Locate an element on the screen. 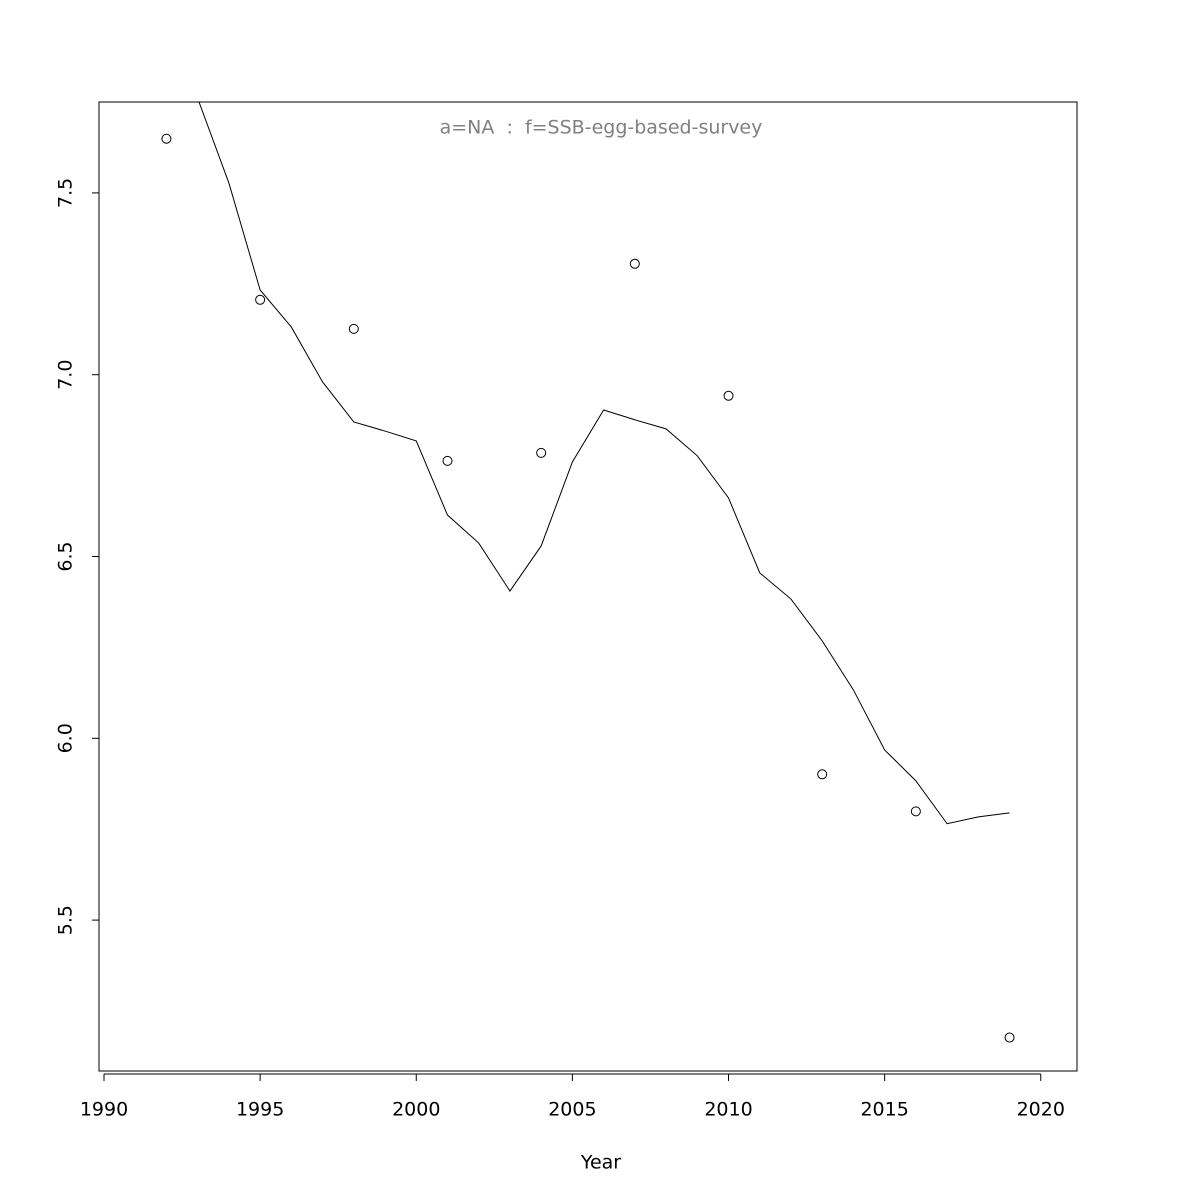  chart-title: a=NA : f=SSB-egg-based-survey is located at coordinates (601, 128).